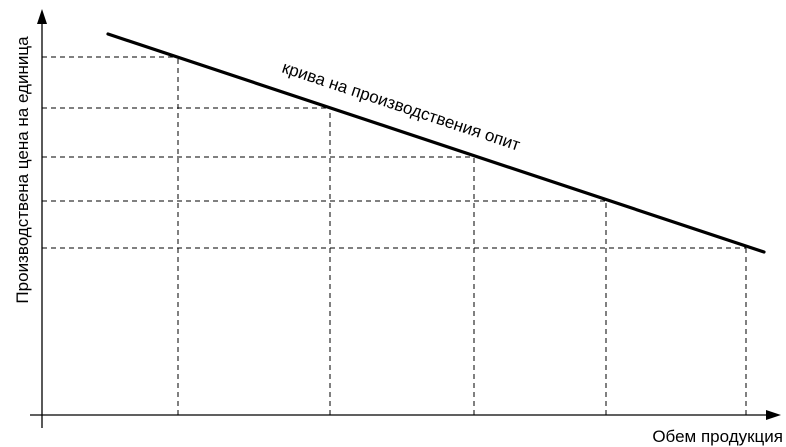 The image size is (786, 447). What do you see at coordinates (401, 106) in the screenshot?
I see `curve-label: крива на производствения опит` at bounding box center [401, 106].